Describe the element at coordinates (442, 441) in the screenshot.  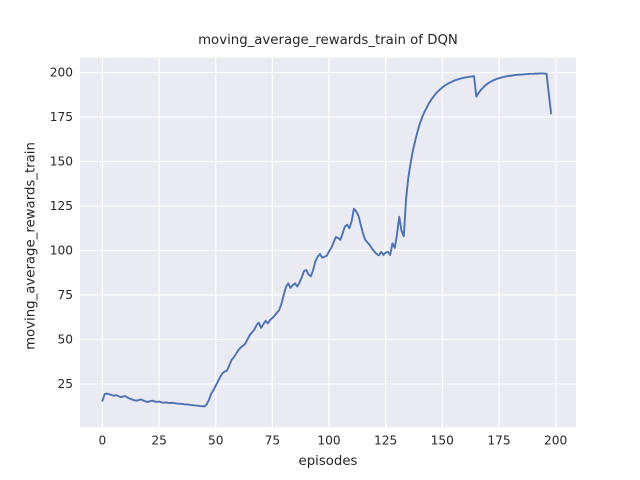
I see `x-tick-label: 150` at that location.